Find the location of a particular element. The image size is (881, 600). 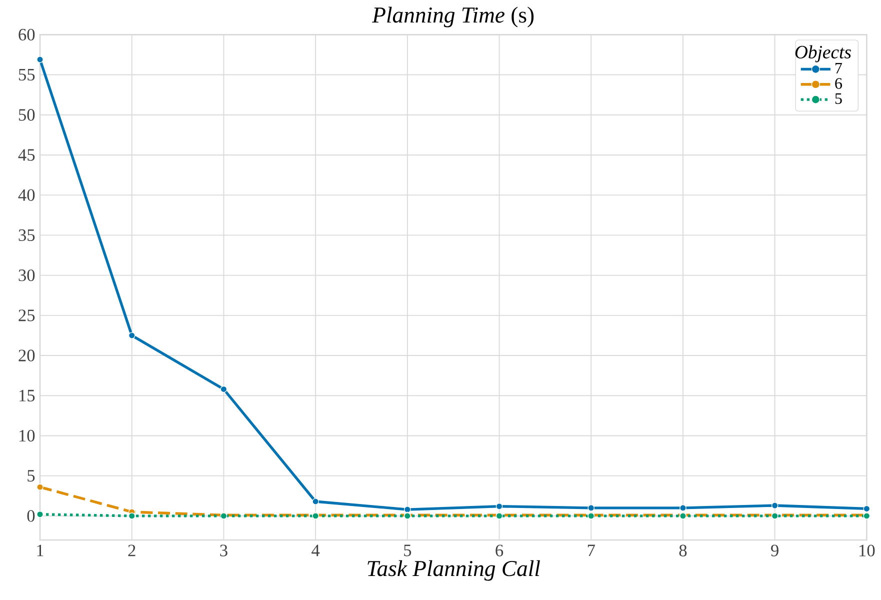

x-tick-label: 8 is located at coordinates (683, 550).